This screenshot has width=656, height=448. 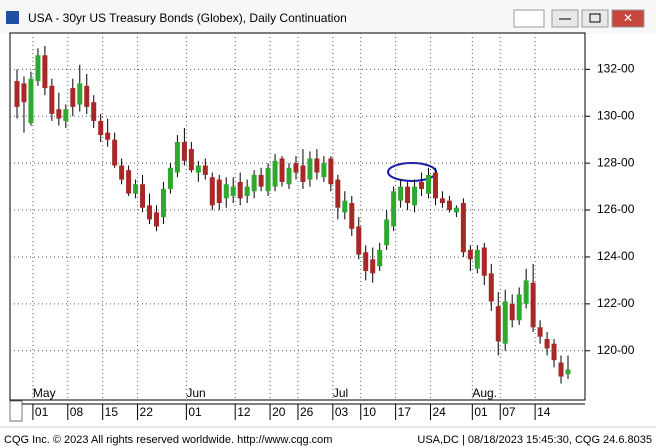 What do you see at coordinates (544, 412) in the screenshot?
I see `x-tick-label: 14` at bounding box center [544, 412].